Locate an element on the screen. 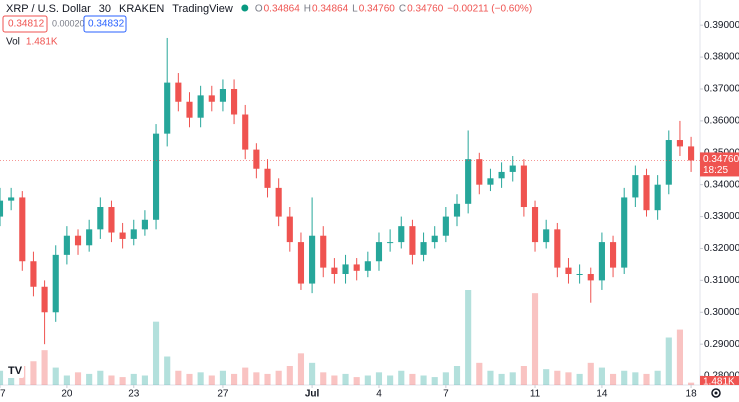  tv-logo: TV is located at coordinates (15, 370).